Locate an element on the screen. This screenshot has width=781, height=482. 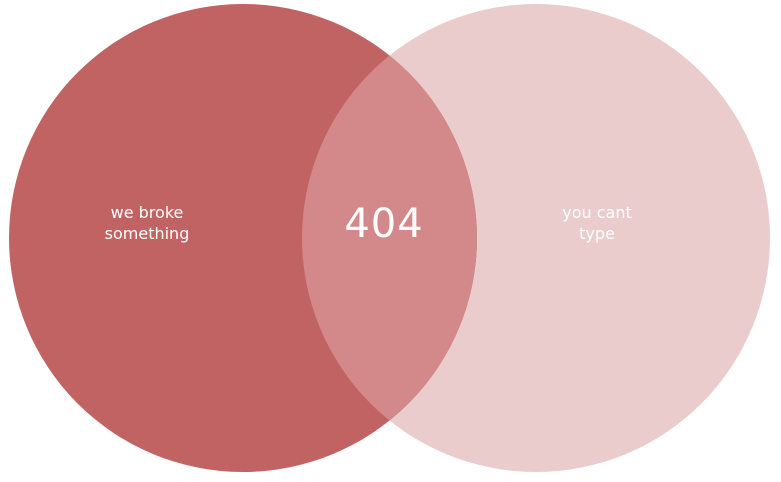
right-label-line-1: you cant is located at coordinates (597, 212).